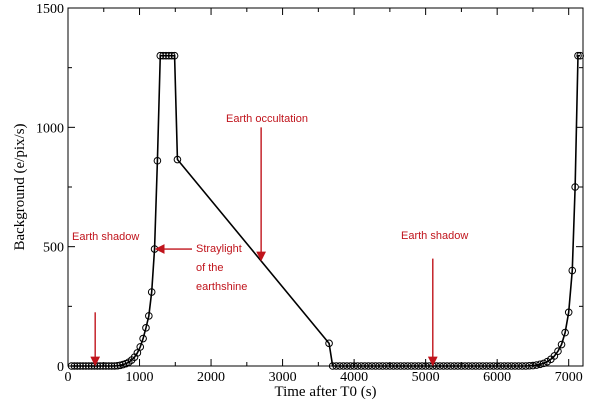  I want to click on annotation-text: Earth shadow, so click(434, 236).